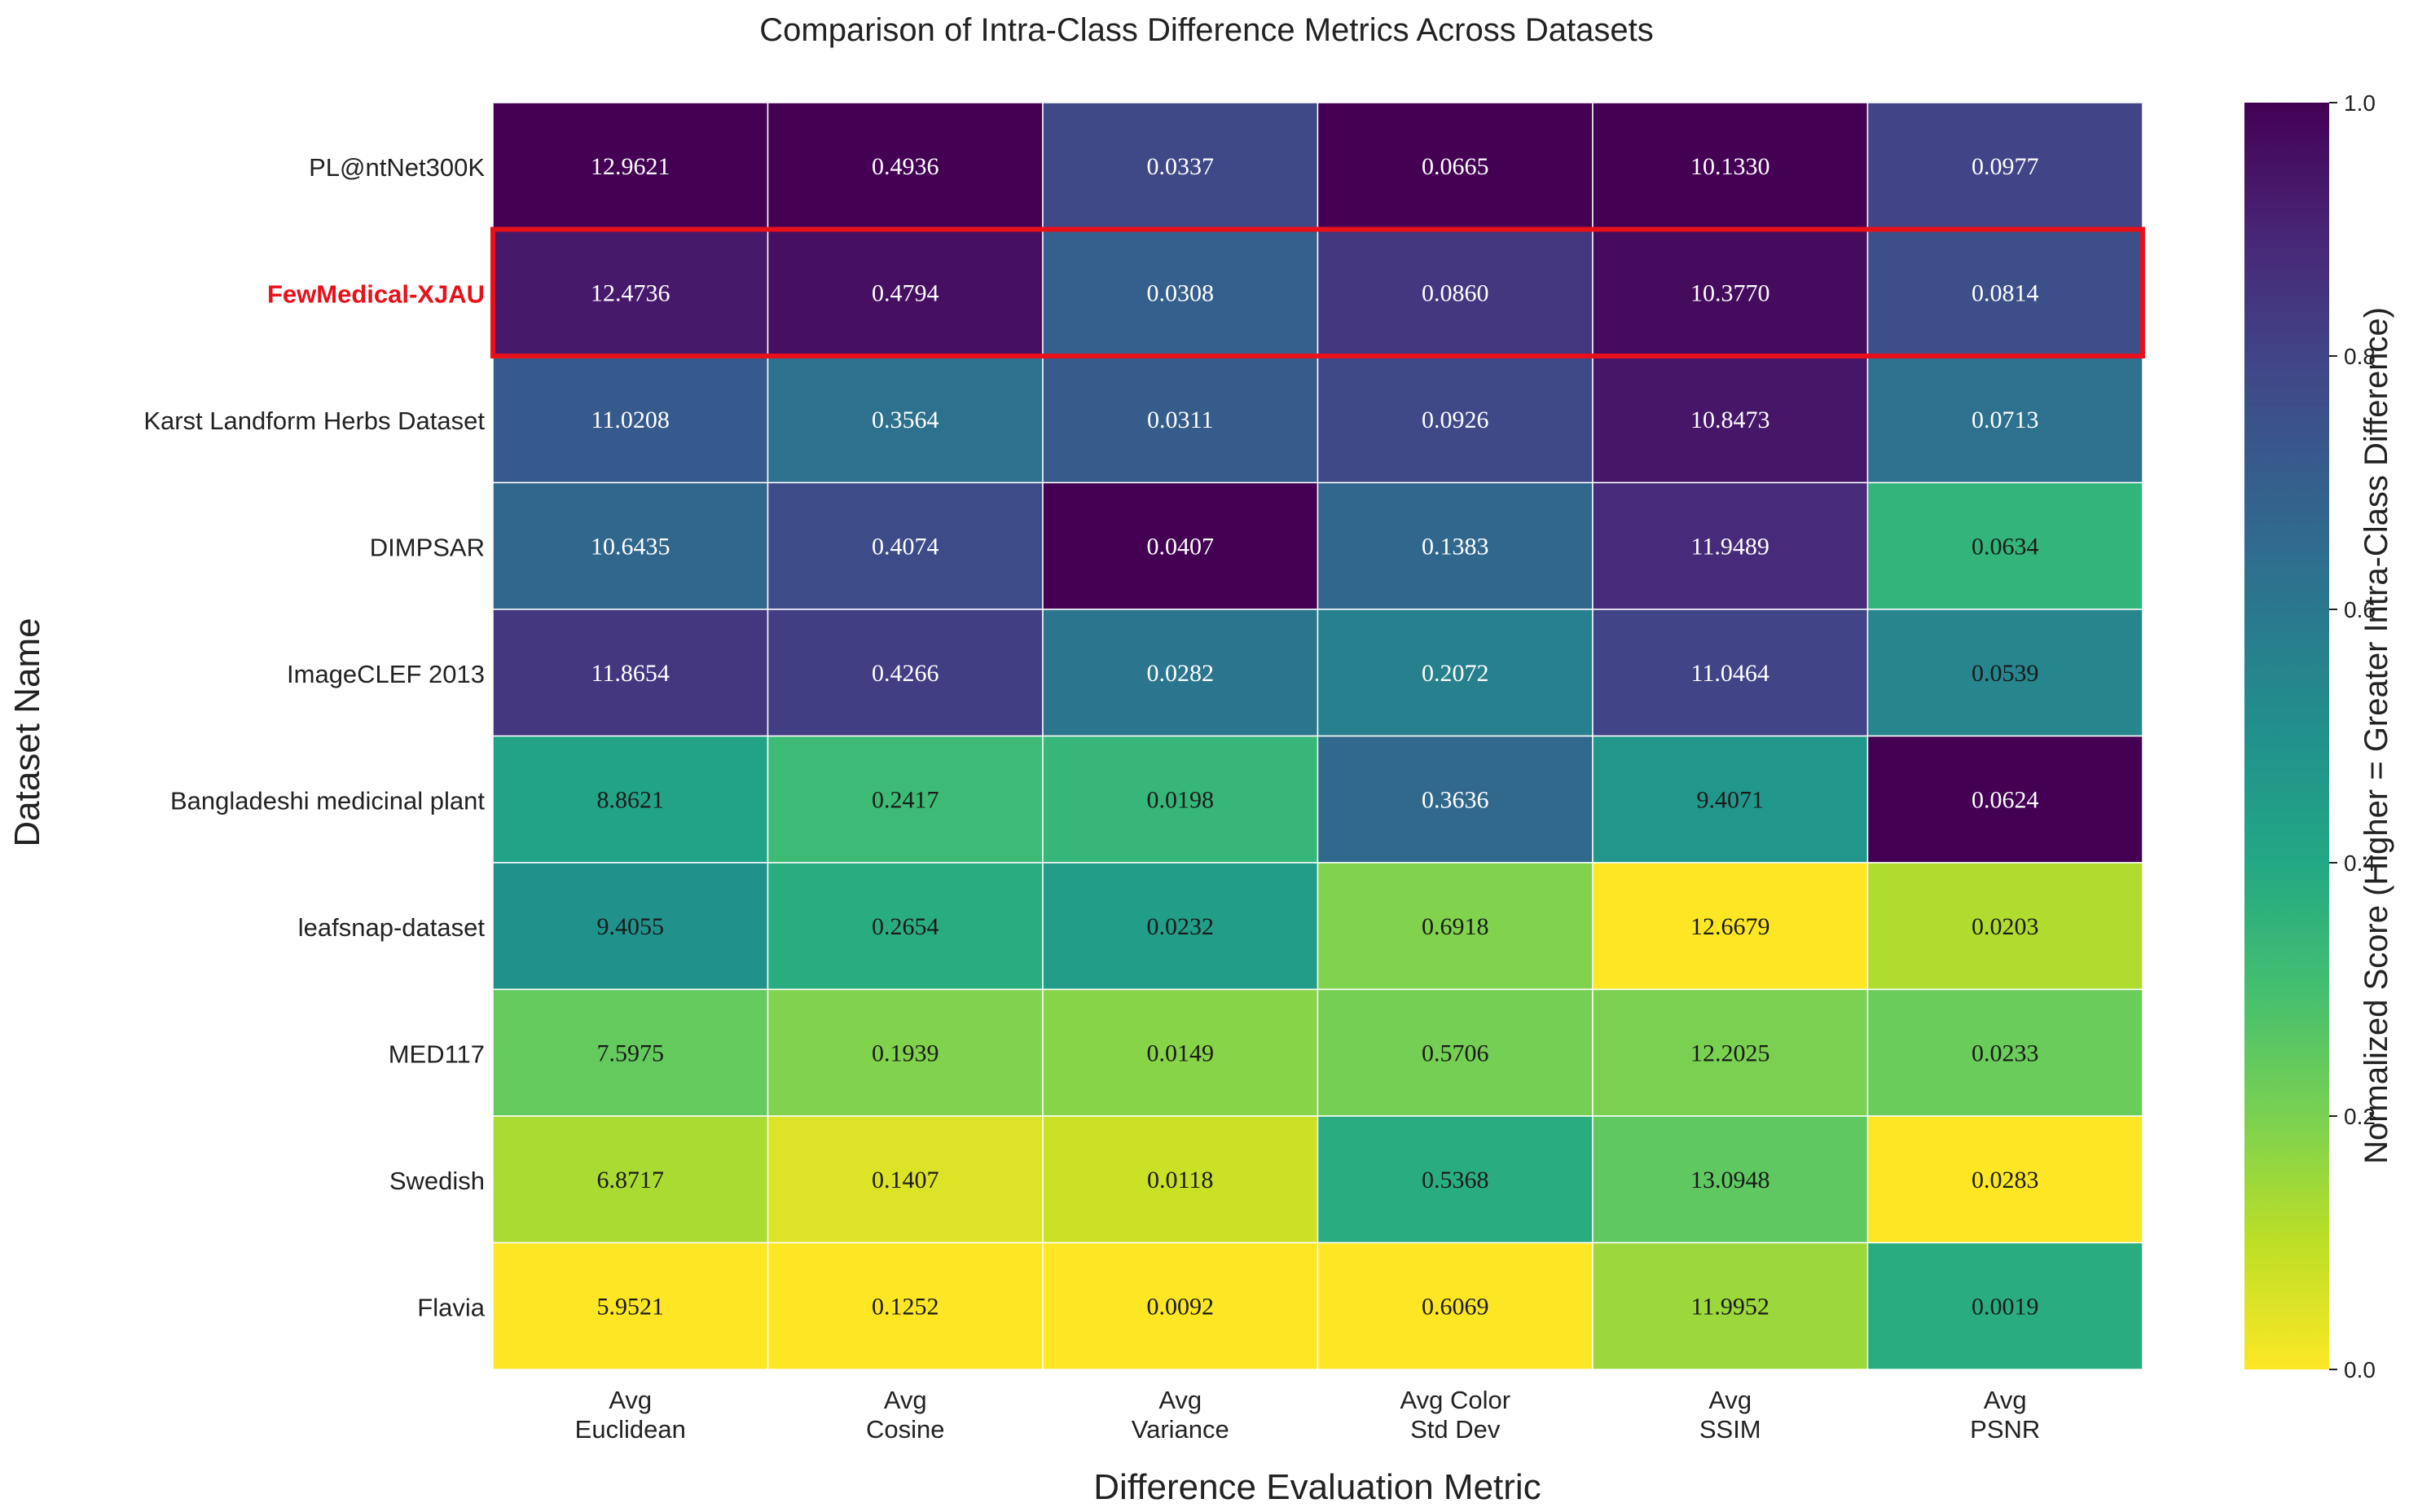 The width and height of the screenshot is (2409, 1512). What do you see at coordinates (2360, 1369) in the screenshot?
I see `colorbar-tick-label: 0.0` at bounding box center [2360, 1369].